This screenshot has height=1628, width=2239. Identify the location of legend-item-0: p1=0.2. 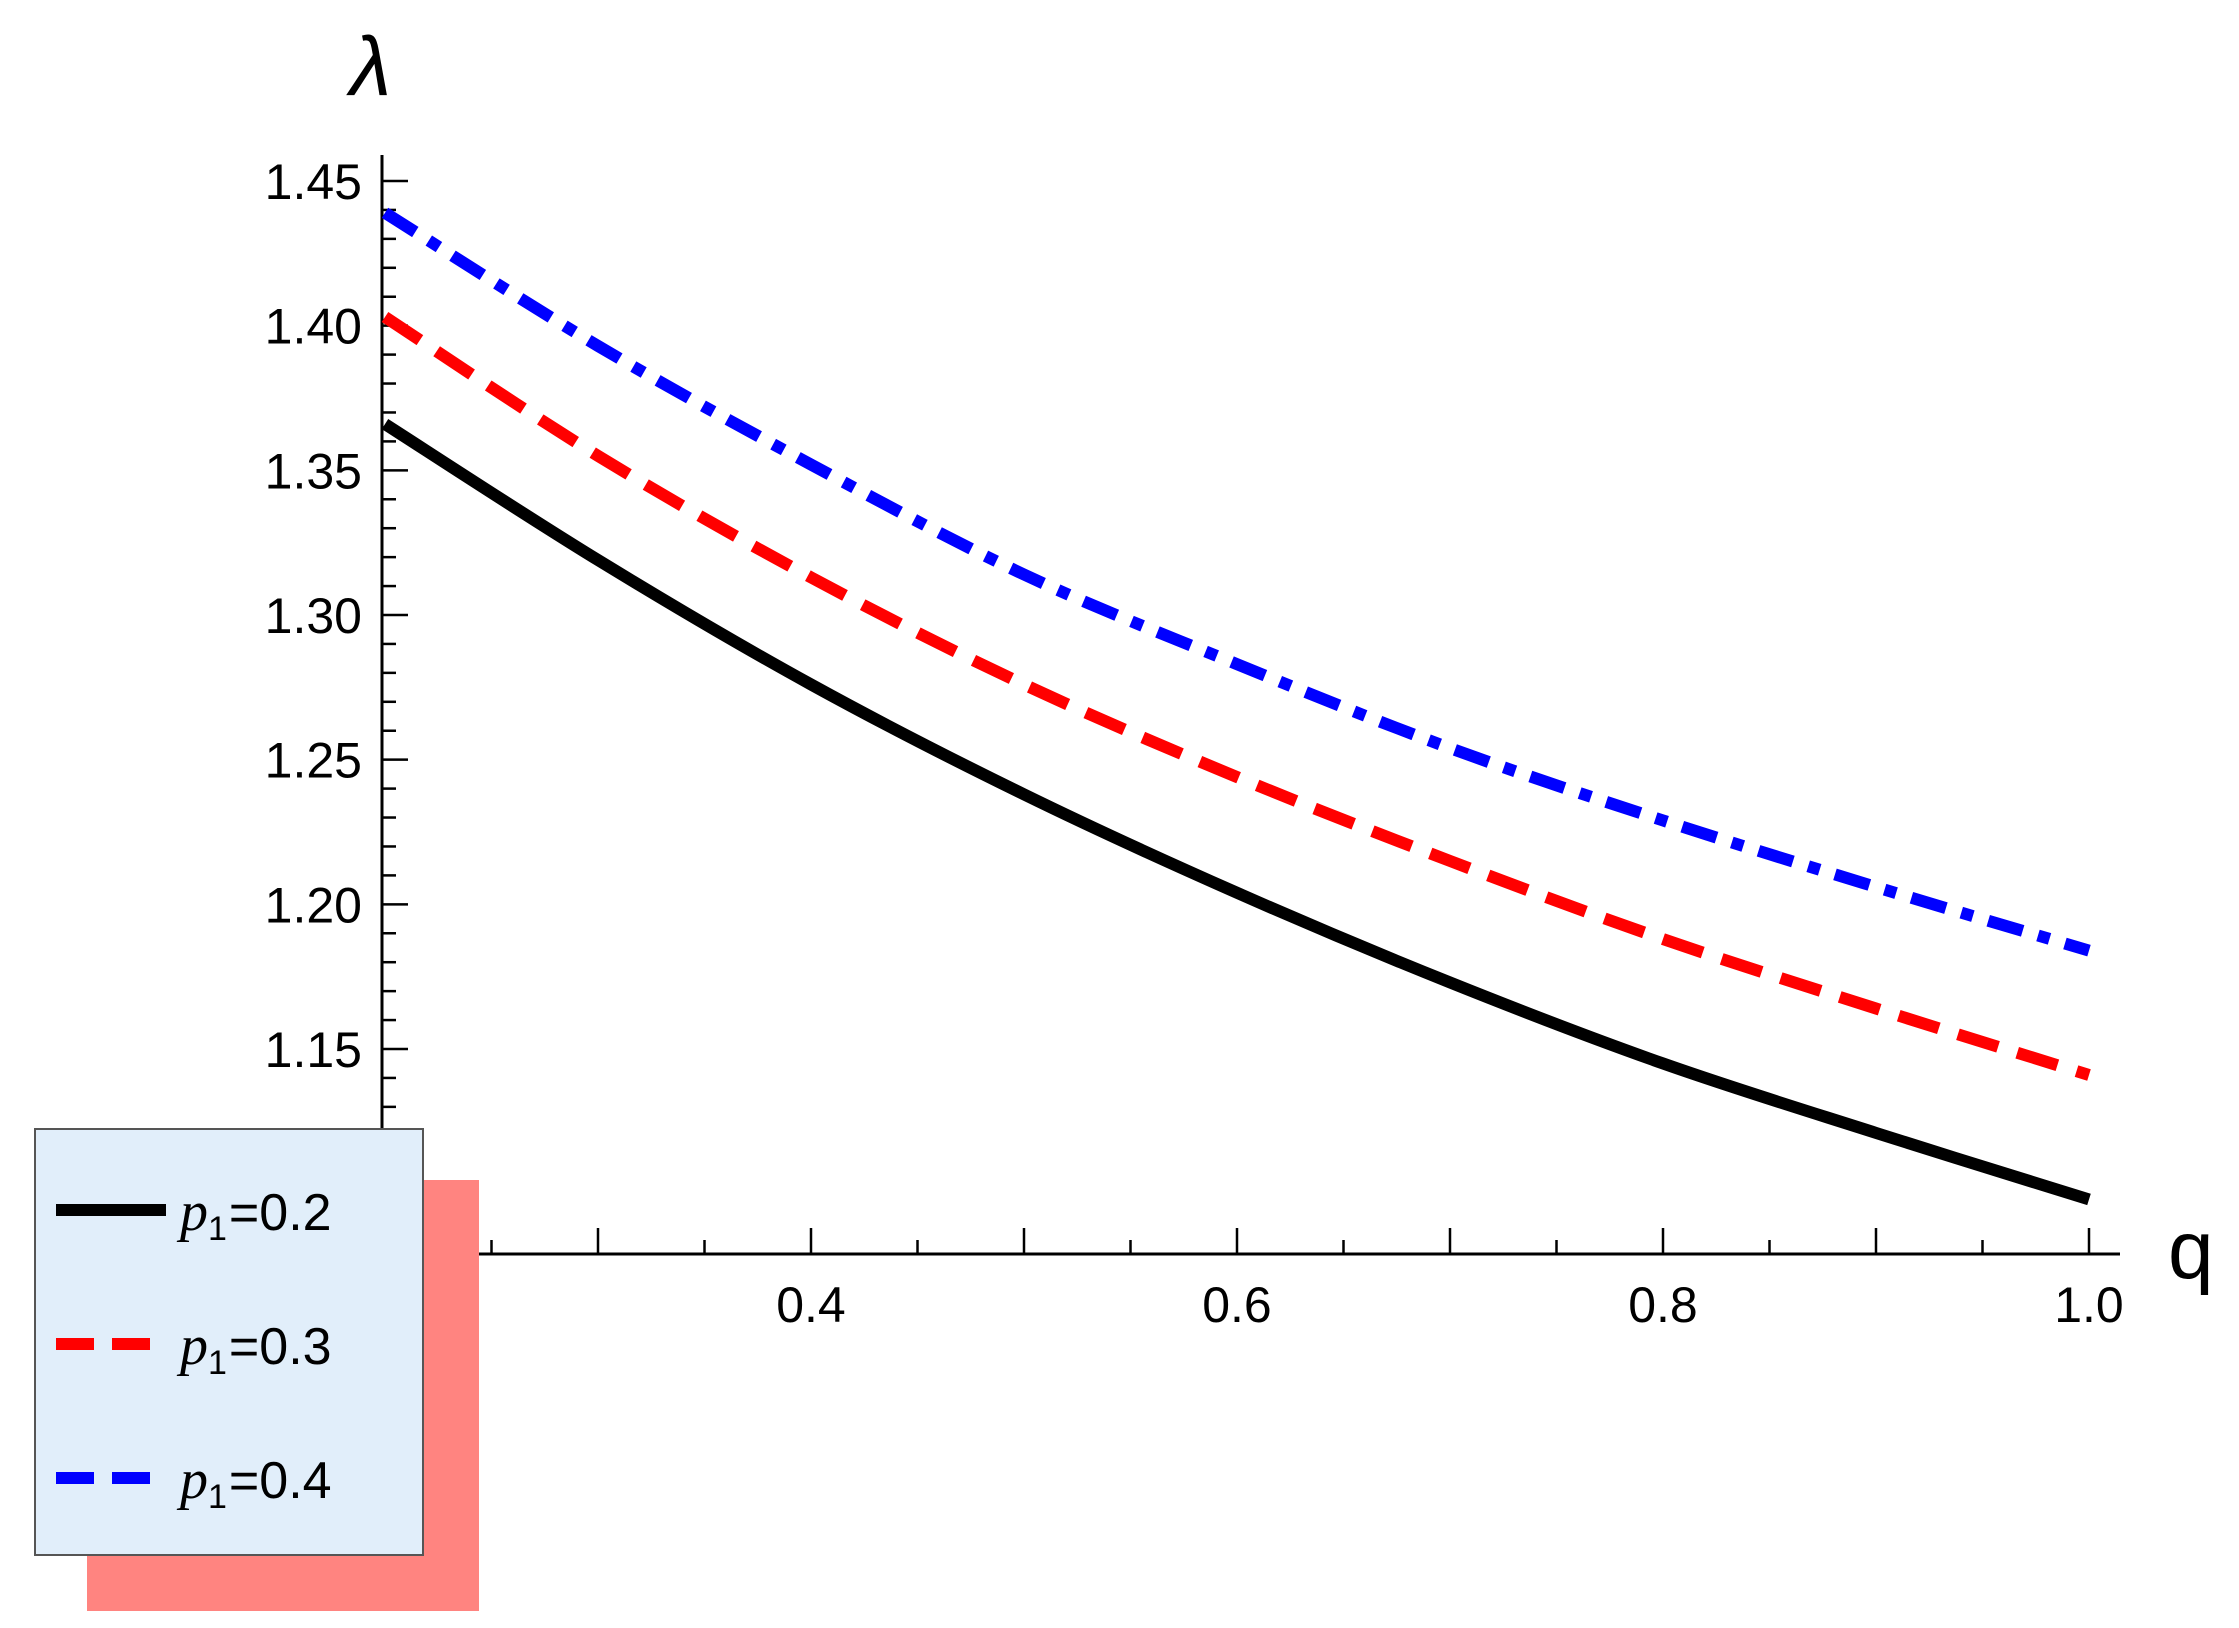
(229, 1210).